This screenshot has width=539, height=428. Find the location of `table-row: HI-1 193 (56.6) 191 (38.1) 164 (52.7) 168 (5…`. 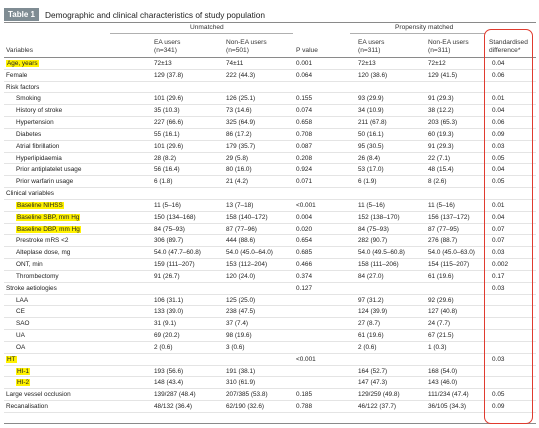

table-row: HI-1 193 (56.6) 191 (38.1) 164 (52.7) 168 (5… is located at coordinates (270, 372).